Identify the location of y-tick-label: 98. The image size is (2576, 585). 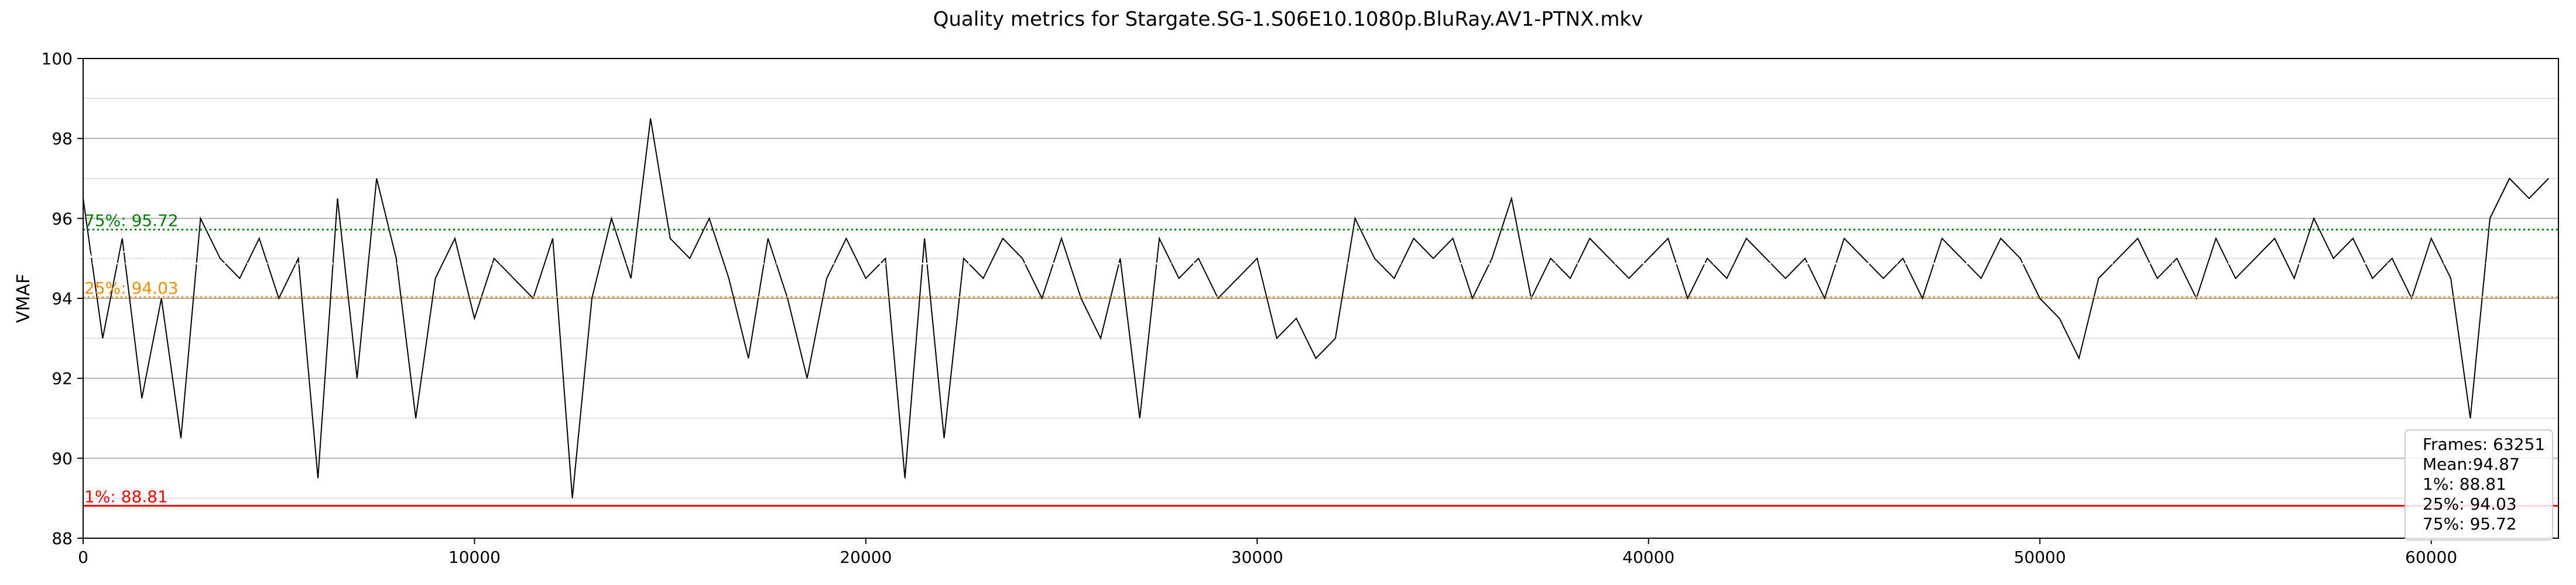
(62, 139).